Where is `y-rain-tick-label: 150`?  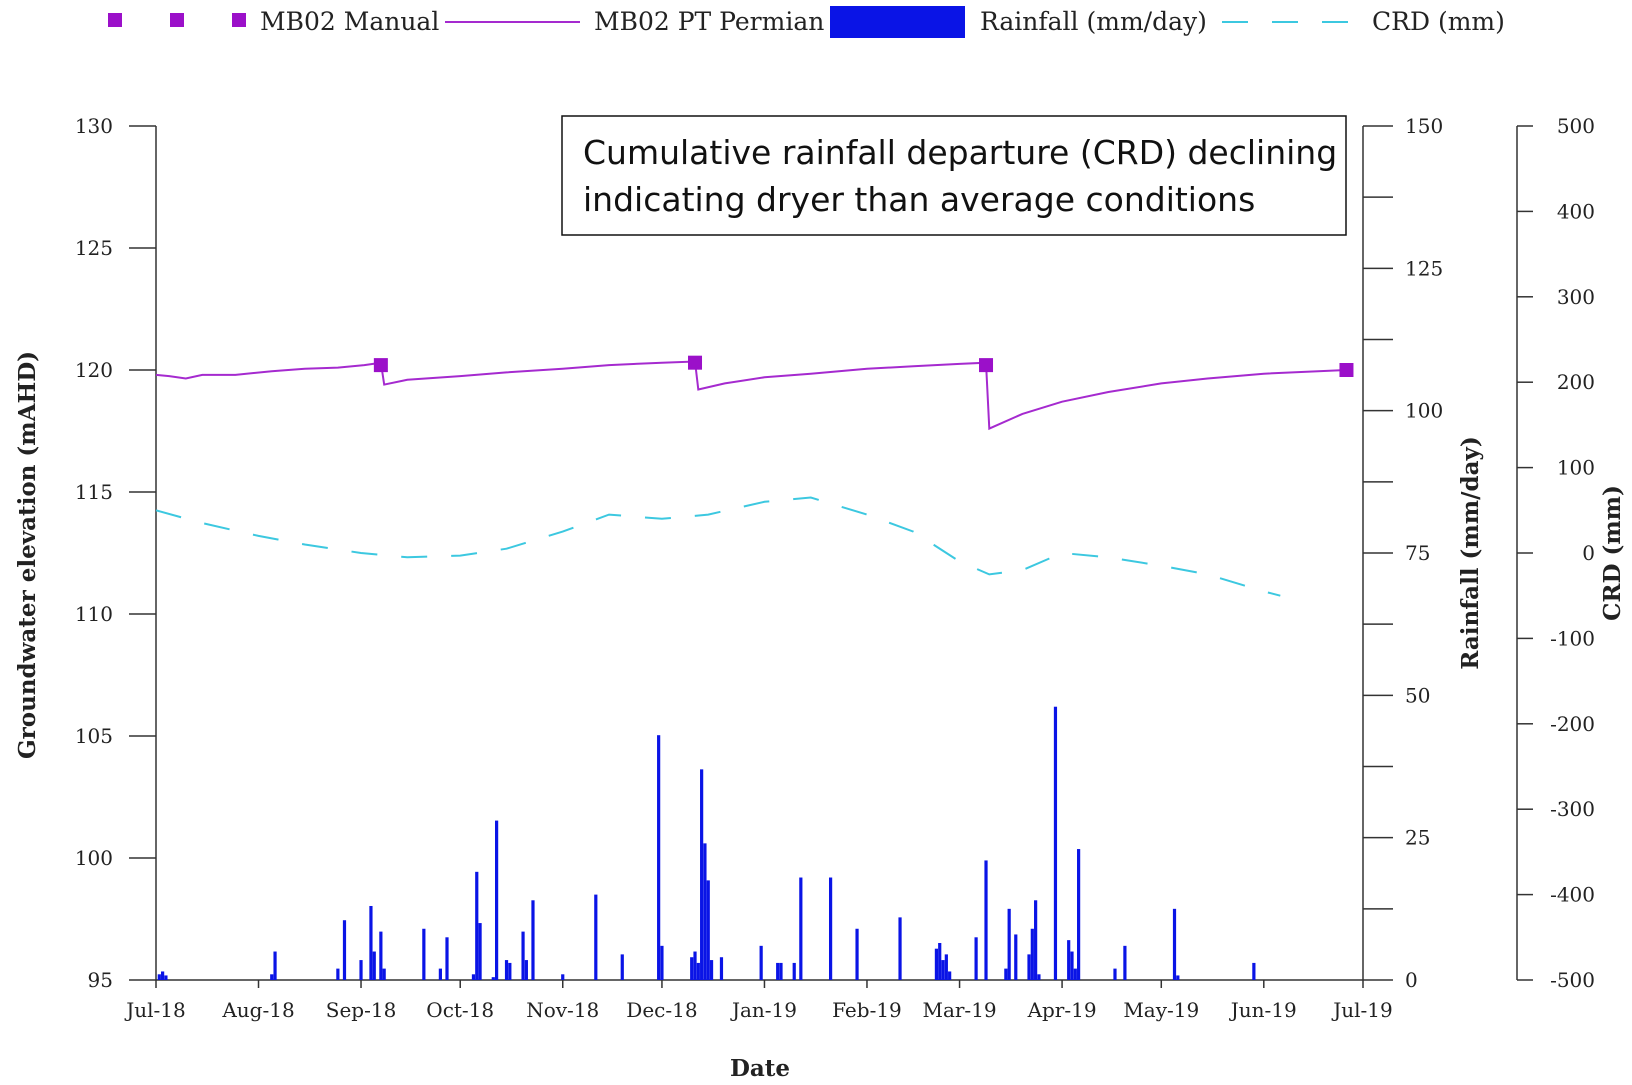
y-rain-tick-label: 150 is located at coordinates (1424, 126).